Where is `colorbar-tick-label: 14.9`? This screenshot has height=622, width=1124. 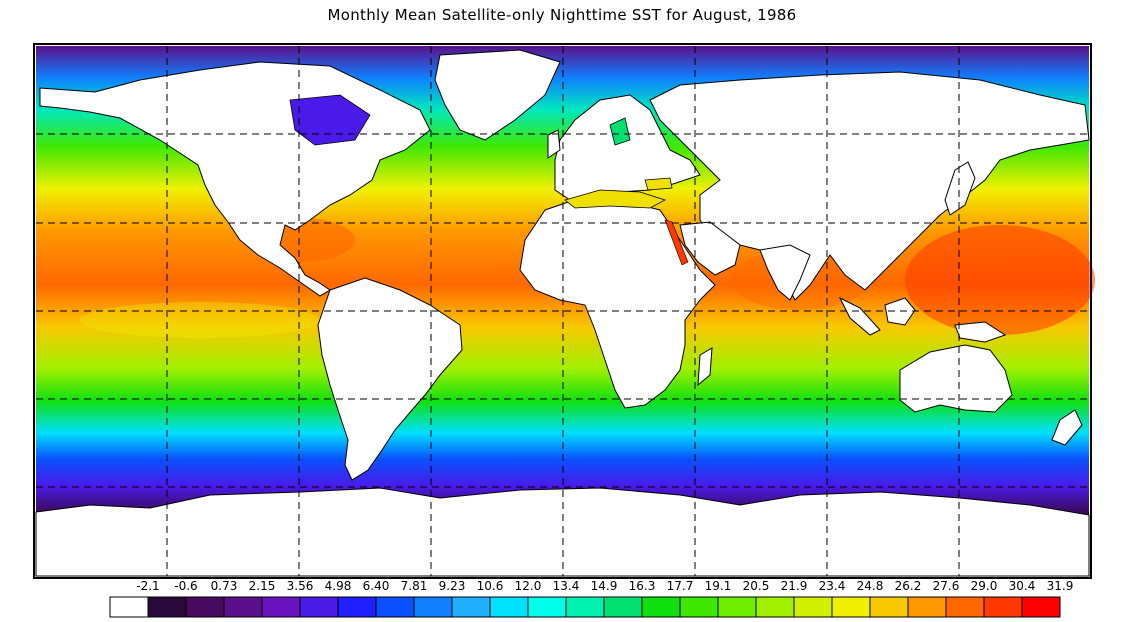
colorbar-tick-label: 14.9 is located at coordinates (604, 586).